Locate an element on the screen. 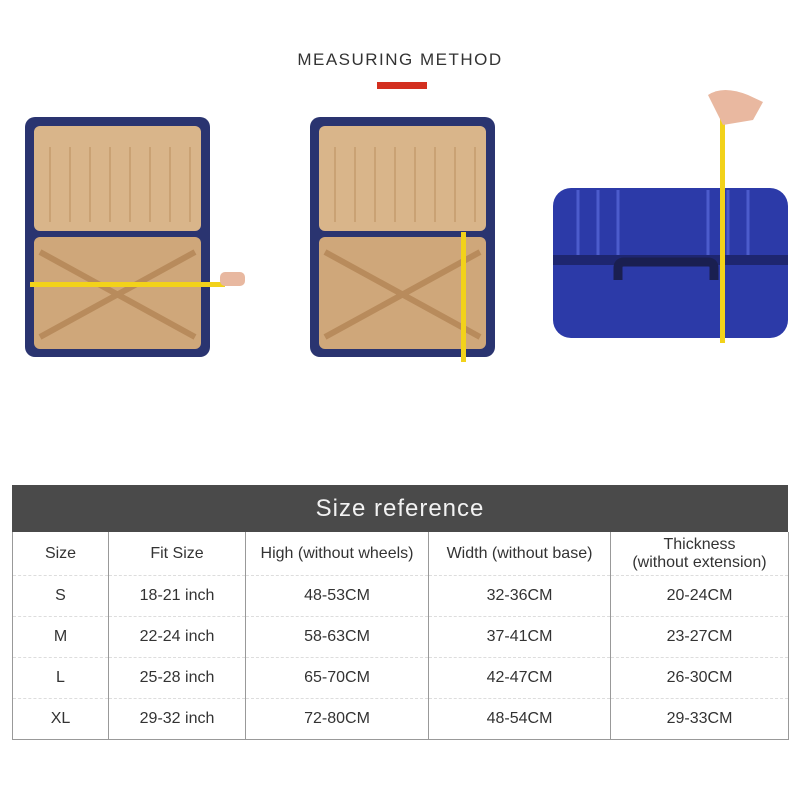  page-title: MEASURING METHOD is located at coordinates (400, 59).